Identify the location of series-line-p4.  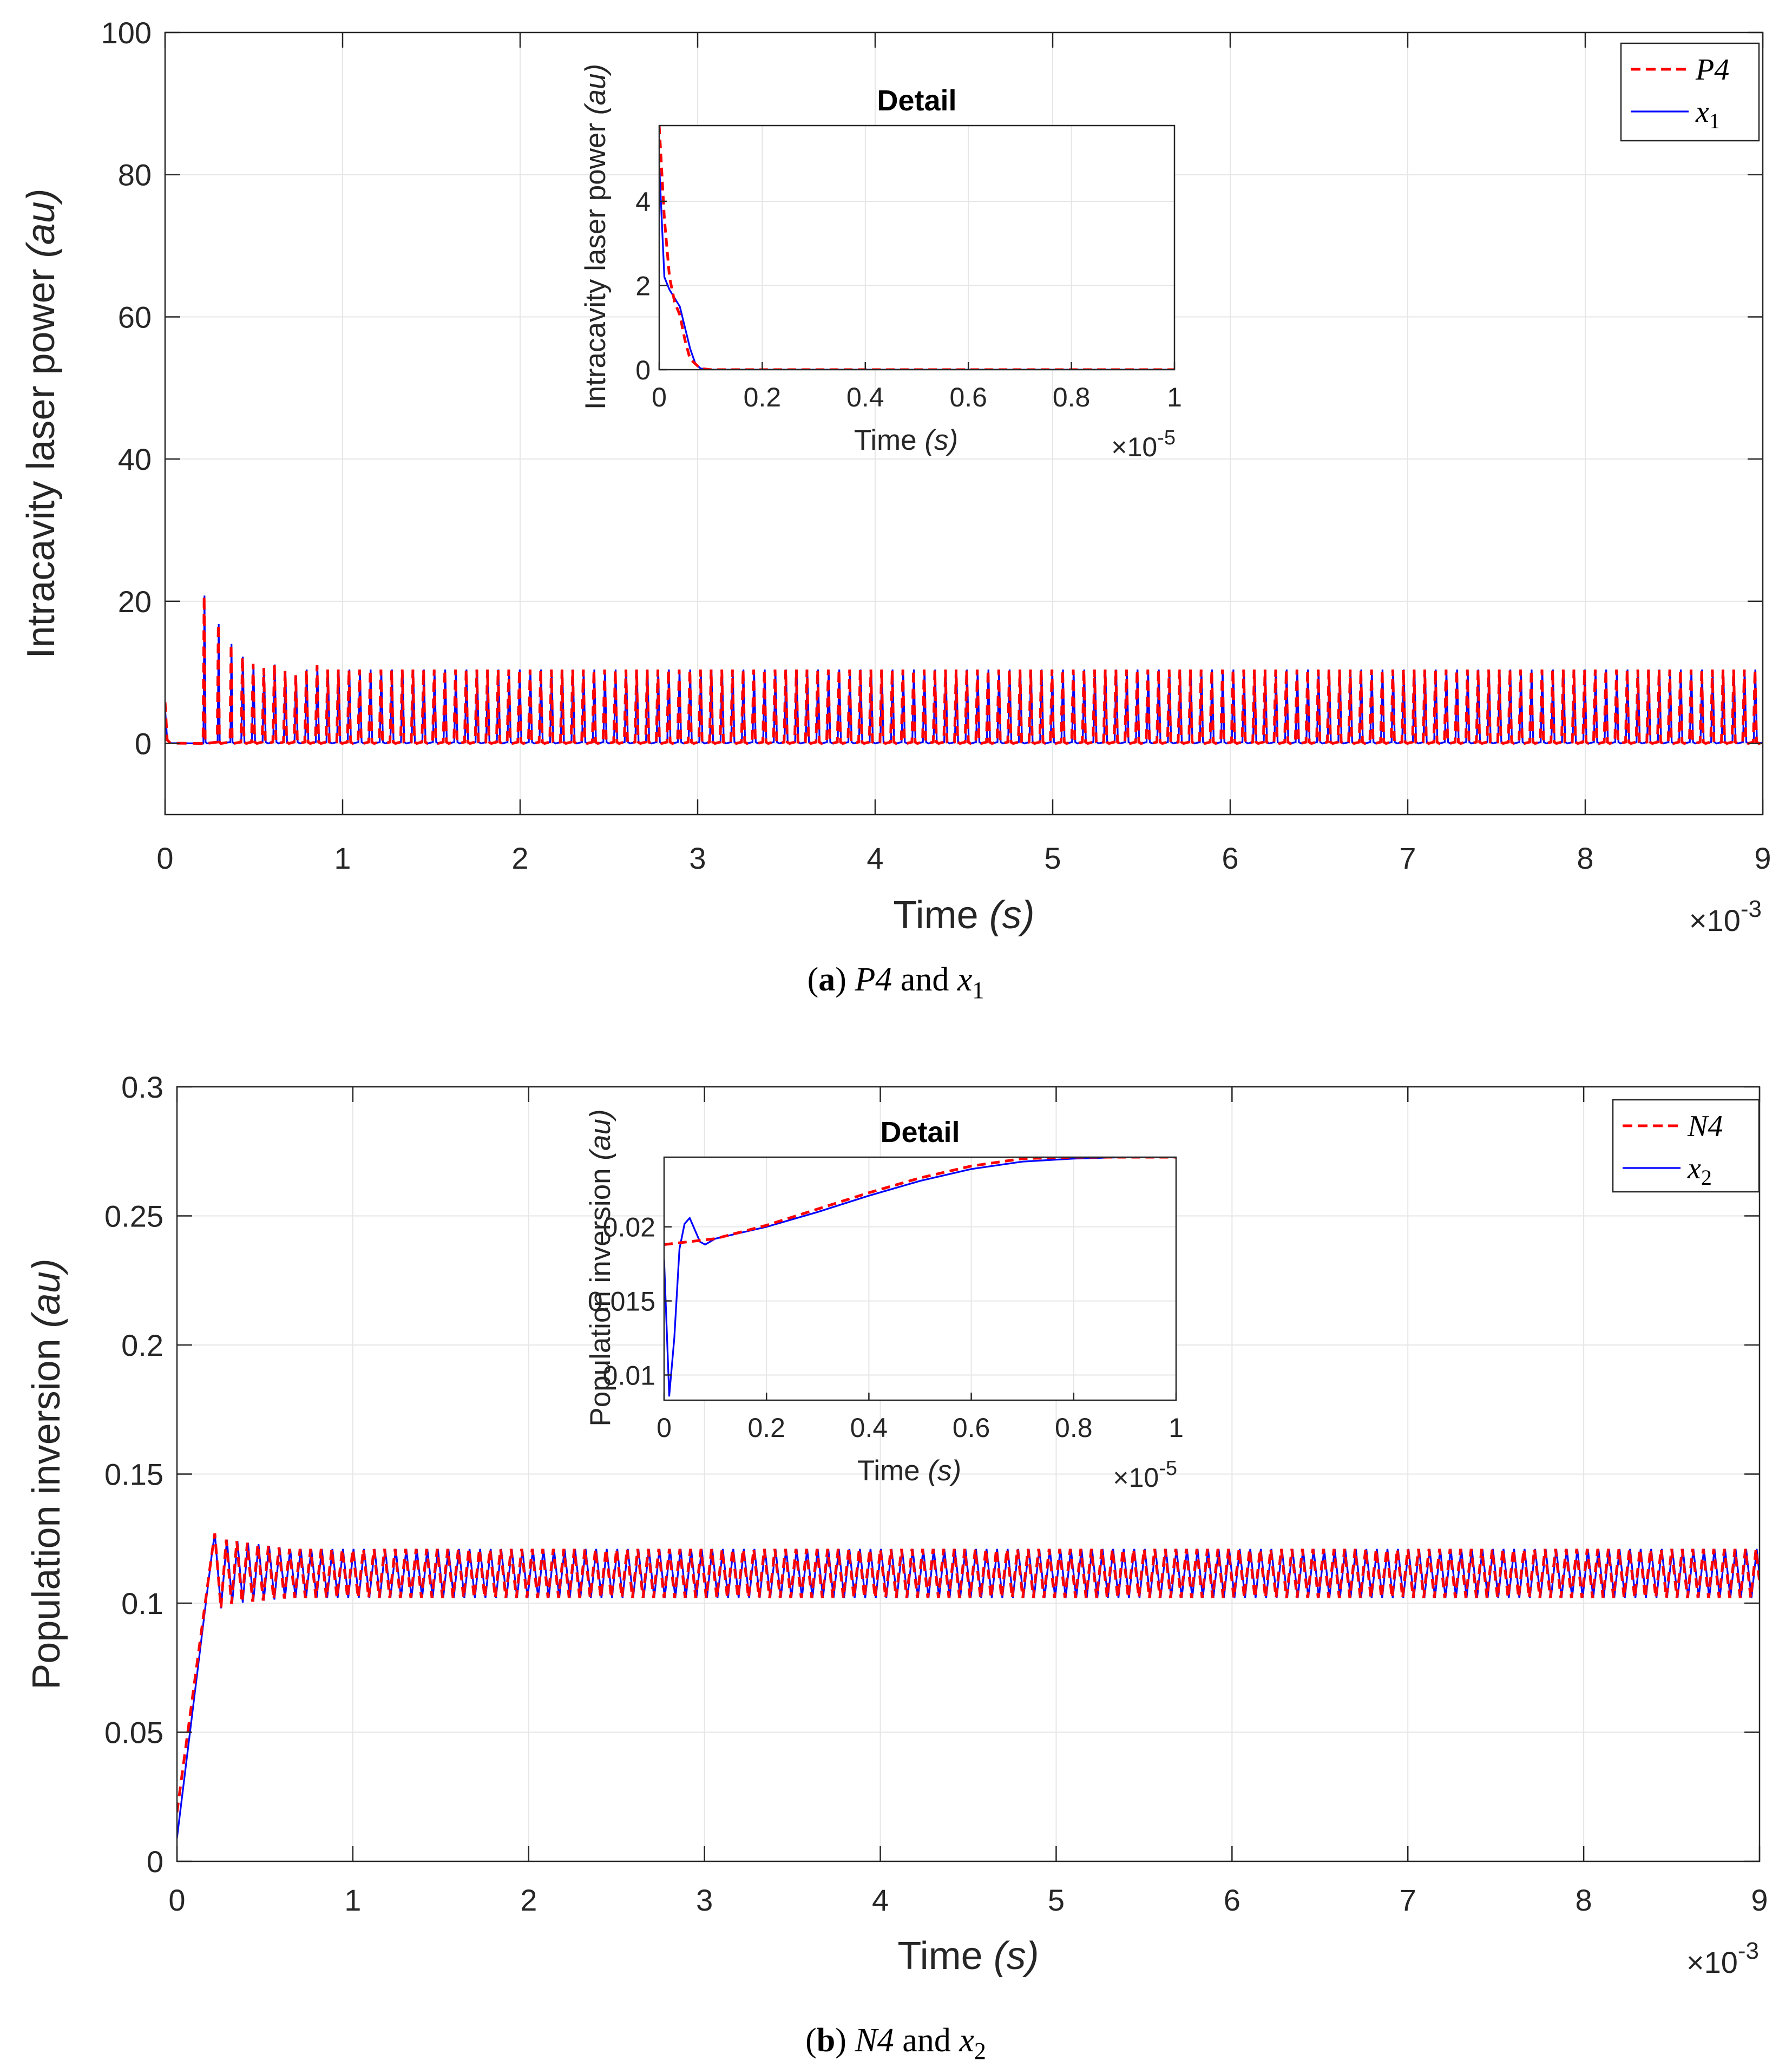
(964, 670).